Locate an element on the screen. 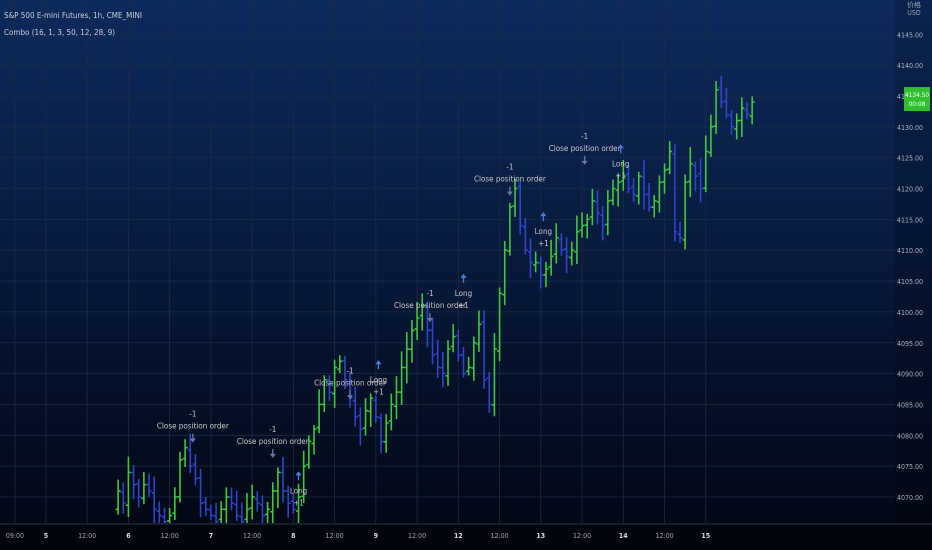  time-tick-label: 09:00 is located at coordinates (15, 536).